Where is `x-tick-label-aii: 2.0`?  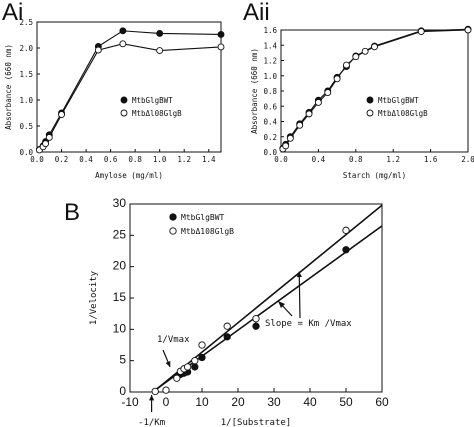 x-tick-label-aii: 2.0 is located at coordinates (467, 159).